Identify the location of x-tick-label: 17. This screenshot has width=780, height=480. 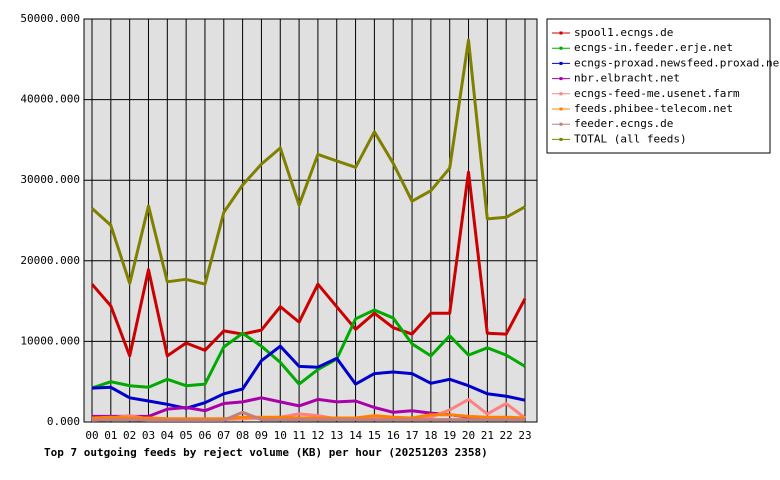
(411, 435).